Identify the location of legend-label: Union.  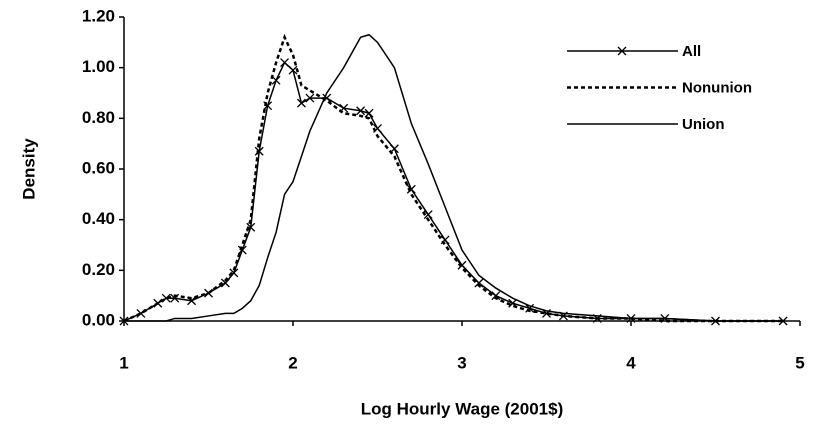
(703, 124).